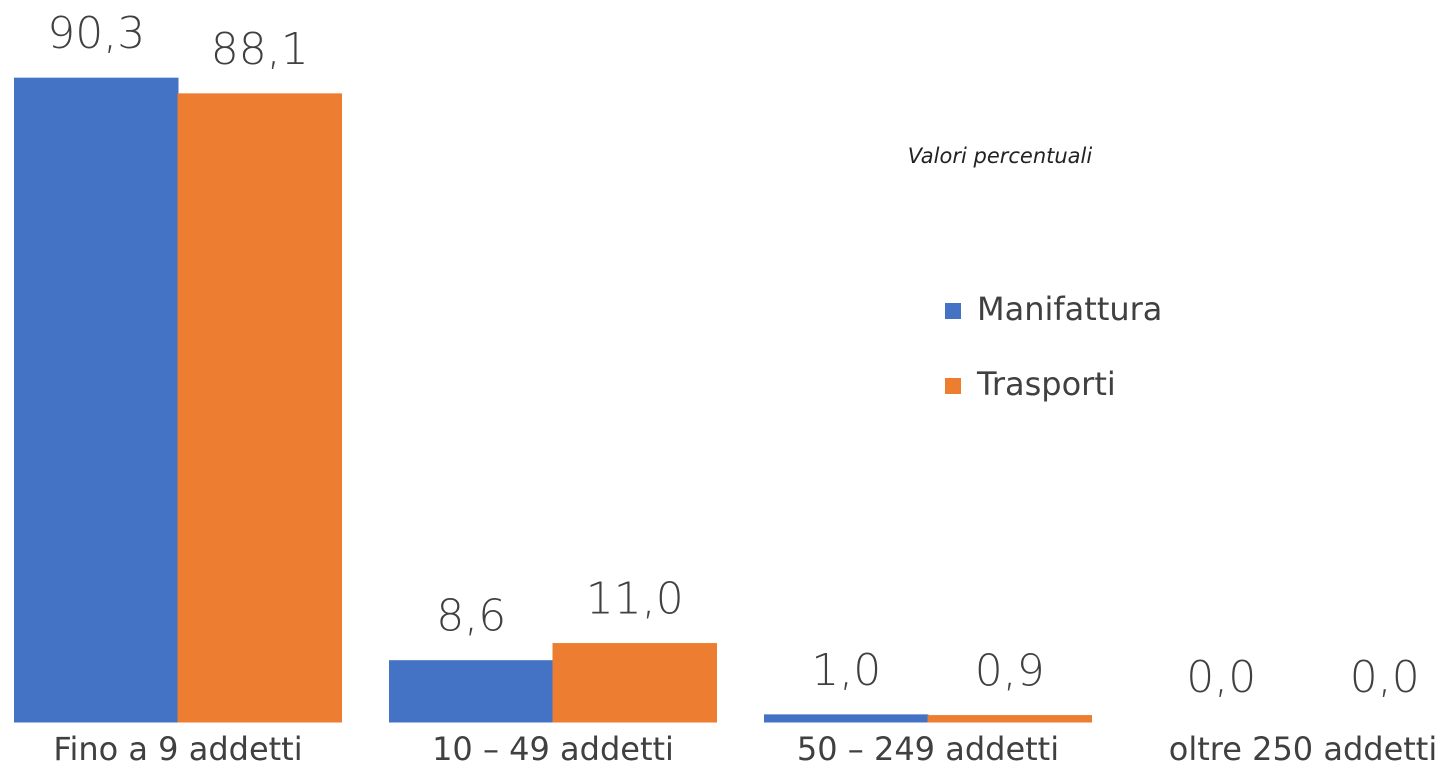 This screenshot has height=771, width=1440. Describe the element at coordinates (1000, 156) in the screenshot. I see `annotation: Valori percentuali` at that location.